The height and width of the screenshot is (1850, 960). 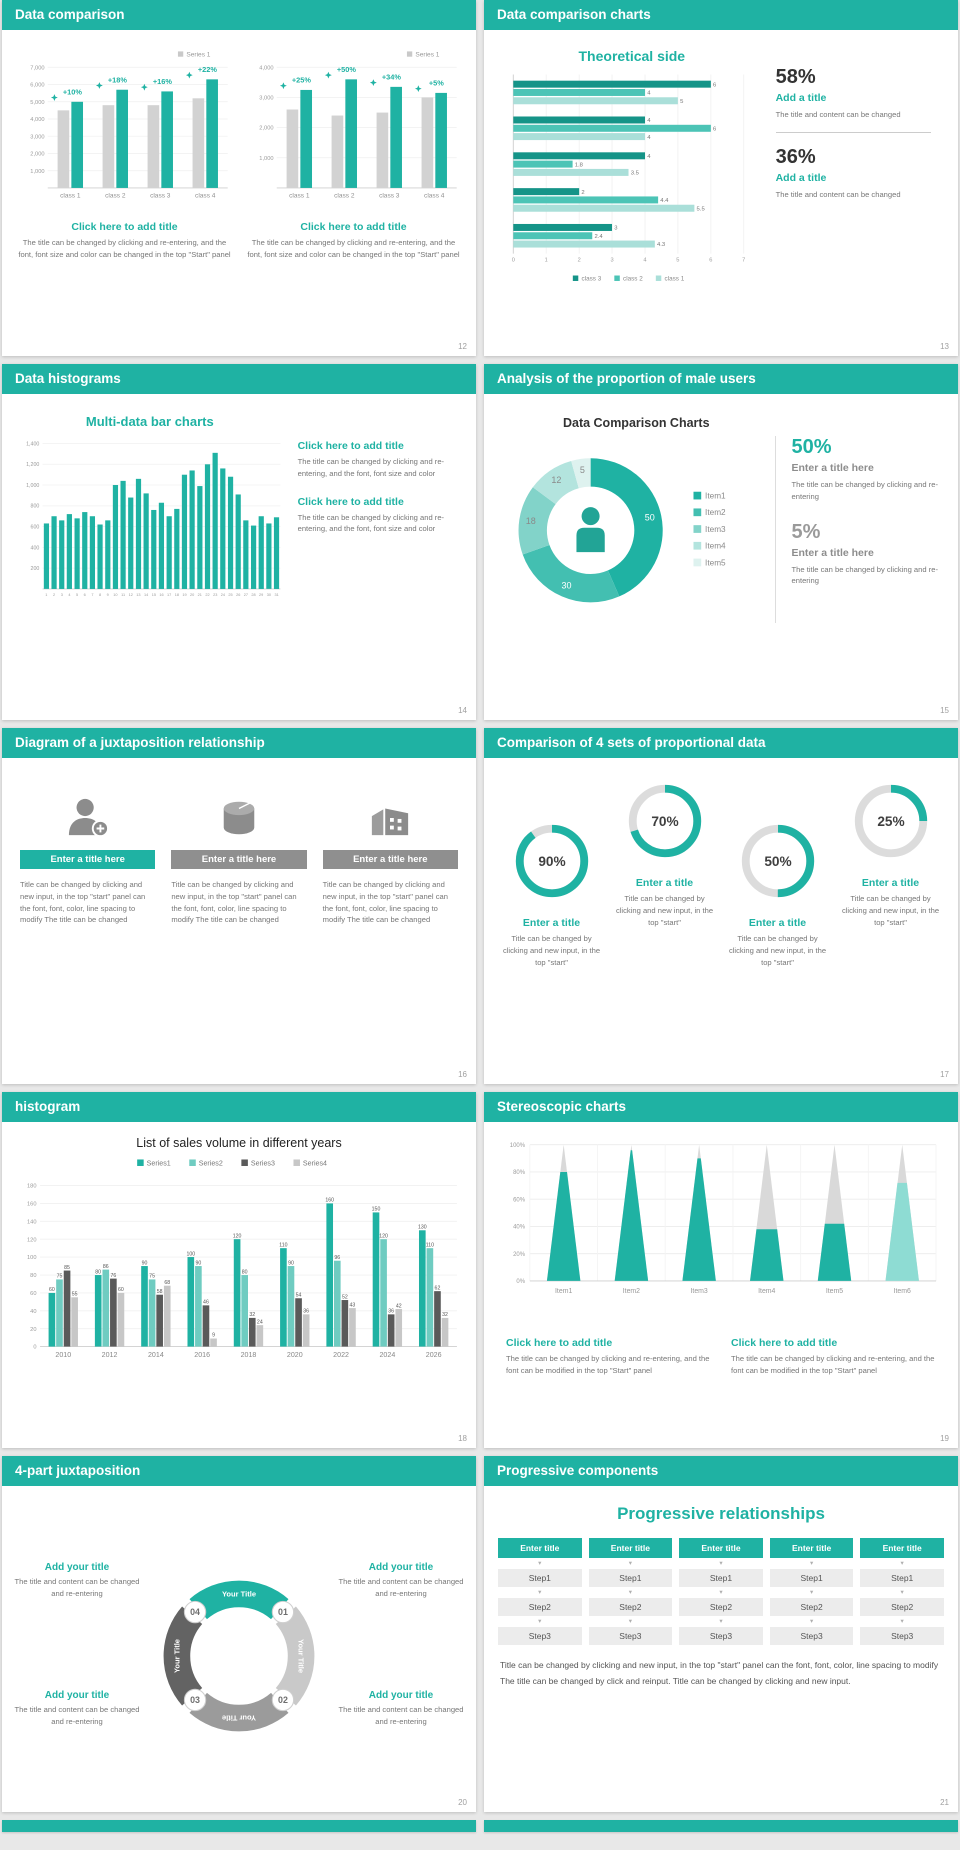 What do you see at coordinates (661, 245) in the screenshot?
I see `svg-text: 4.3` at bounding box center [661, 245].